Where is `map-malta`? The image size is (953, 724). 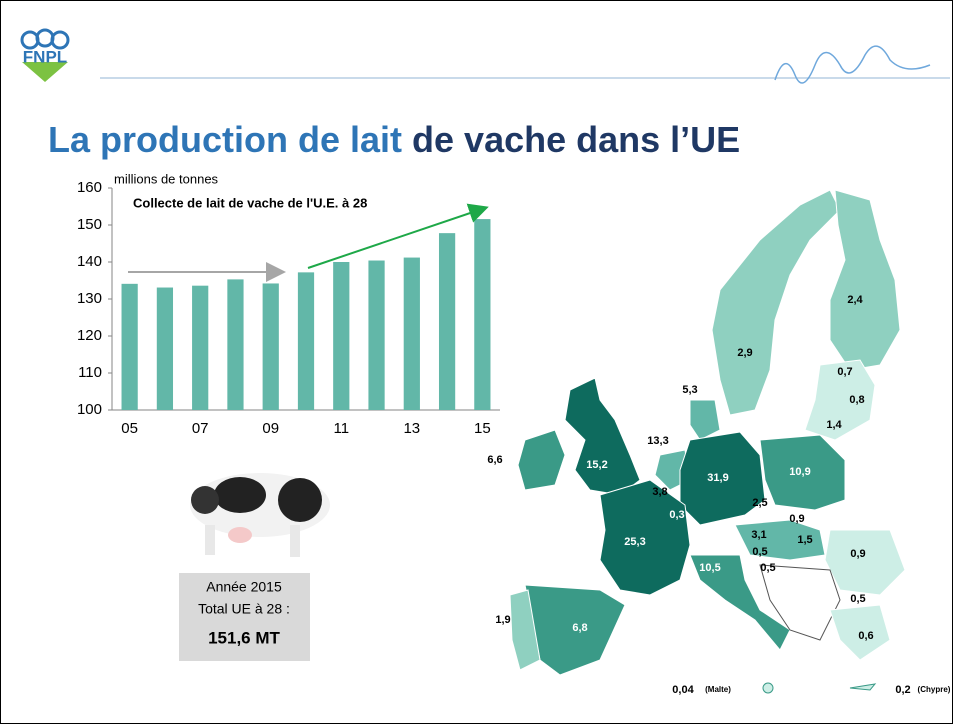
map-malta is located at coordinates (768, 688).